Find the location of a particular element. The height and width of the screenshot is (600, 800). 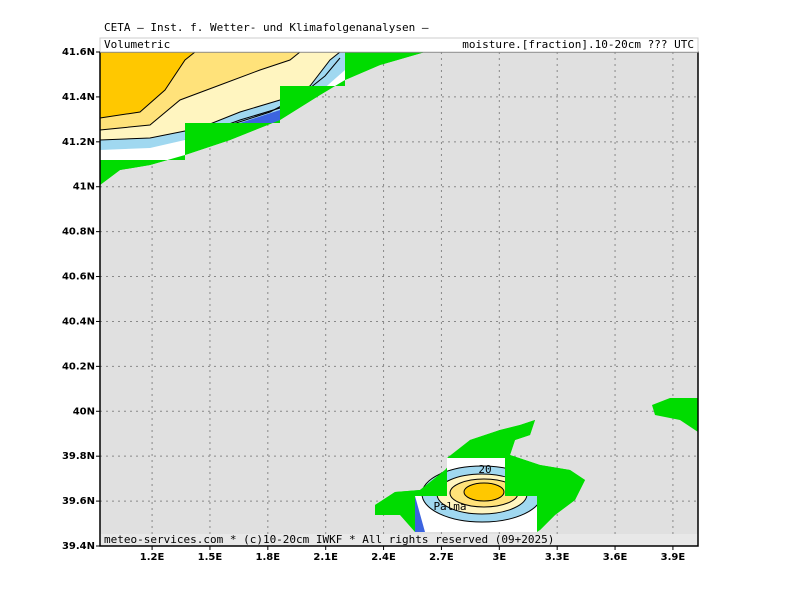

y-tick-label: 39.6N is located at coordinates (78, 501).